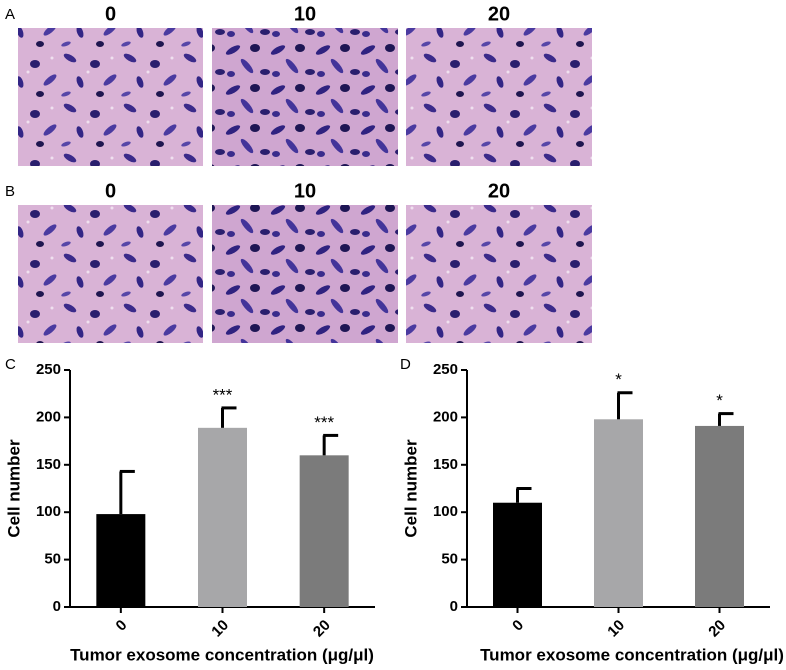  What do you see at coordinates (10, 191) in the screenshot?
I see `panel-label: B` at bounding box center [10, 191].